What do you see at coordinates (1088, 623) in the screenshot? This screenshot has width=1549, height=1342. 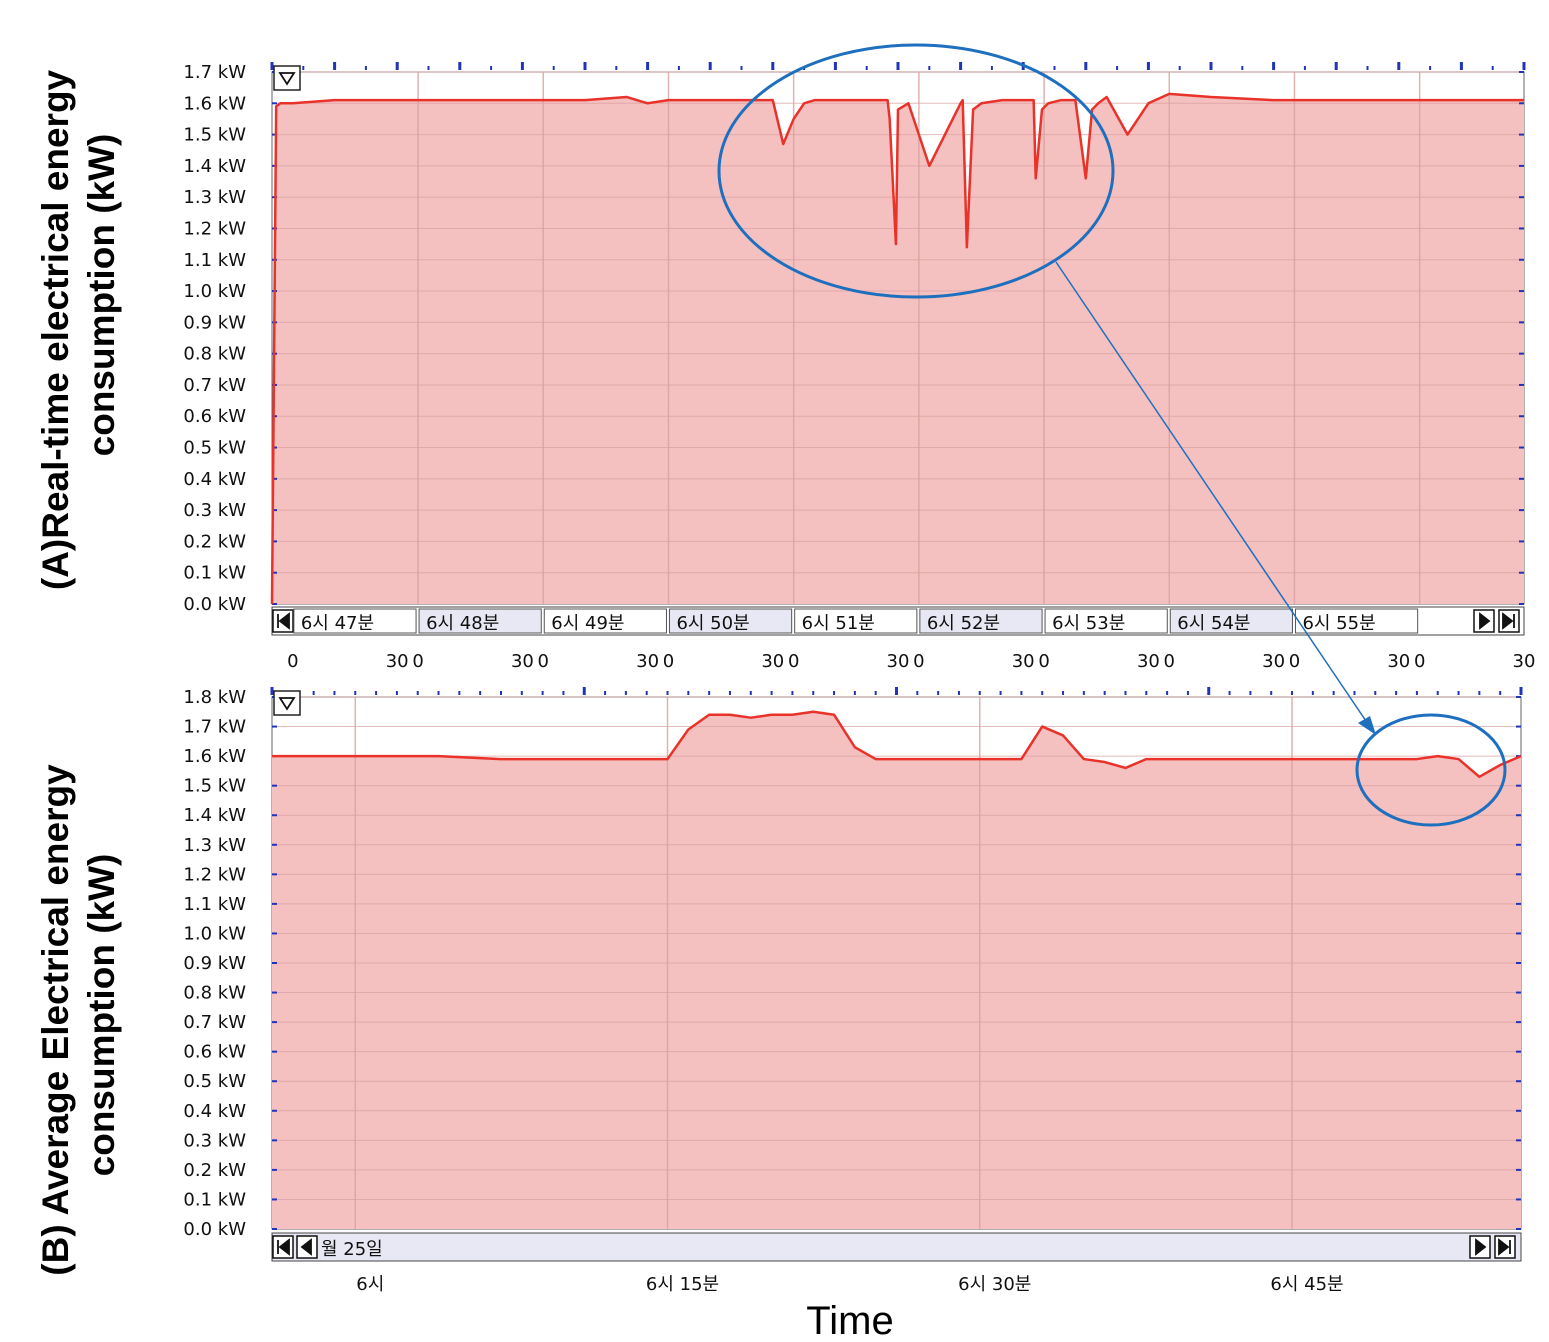 I see `nav-segment-label: 6시 53분` at bounding box center [1088, 623].